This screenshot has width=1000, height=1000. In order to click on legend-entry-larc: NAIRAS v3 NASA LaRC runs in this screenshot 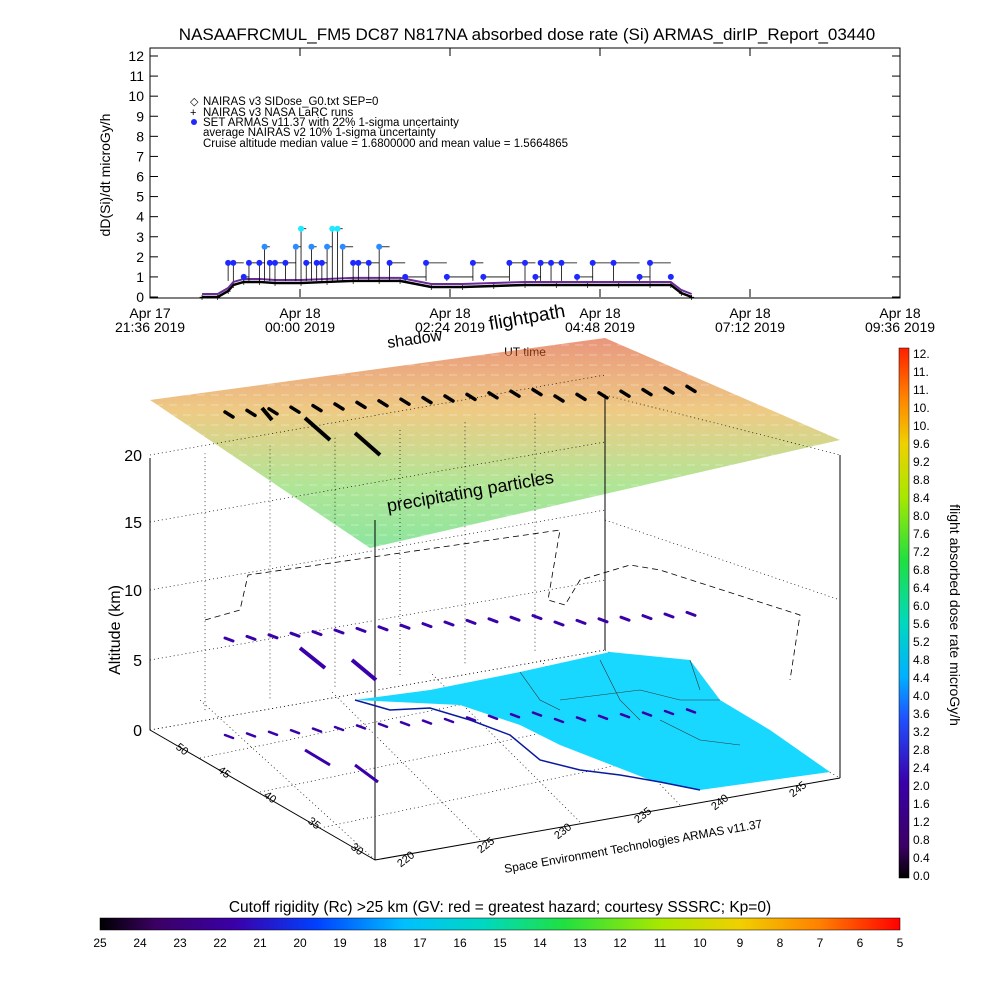, I will do `click(278, 113)`.